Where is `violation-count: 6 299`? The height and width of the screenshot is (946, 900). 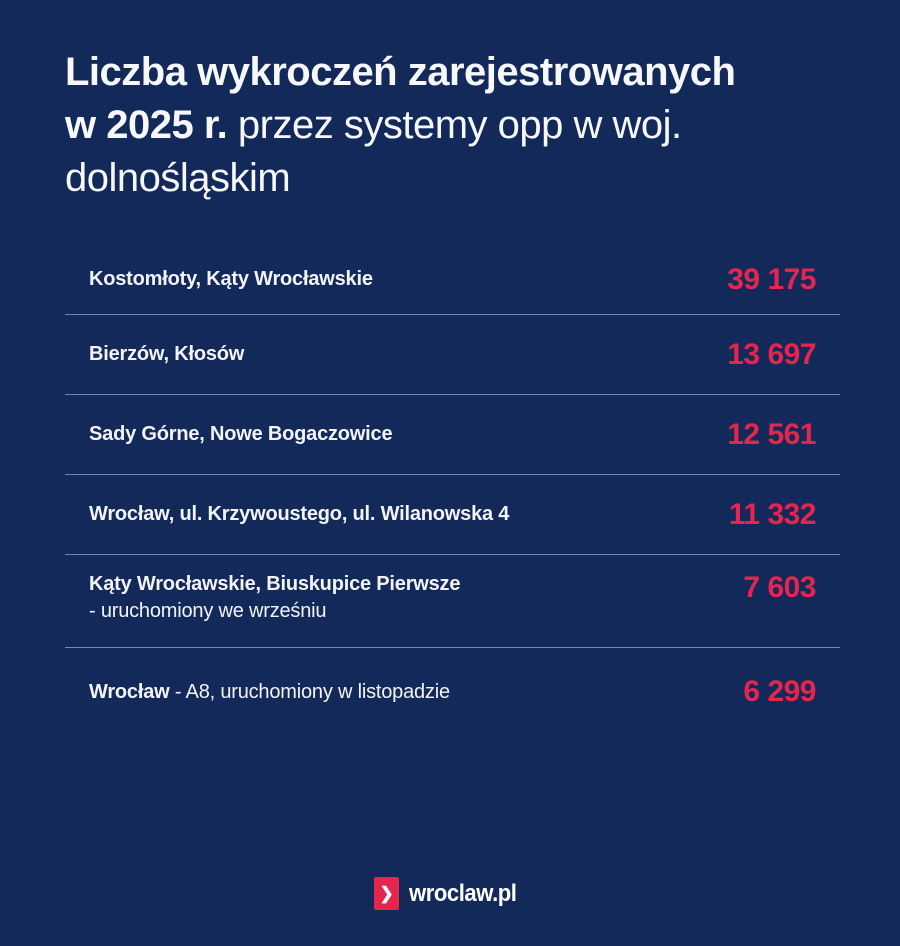 violation-count: 6 299 is located at coordinates (779, 691).